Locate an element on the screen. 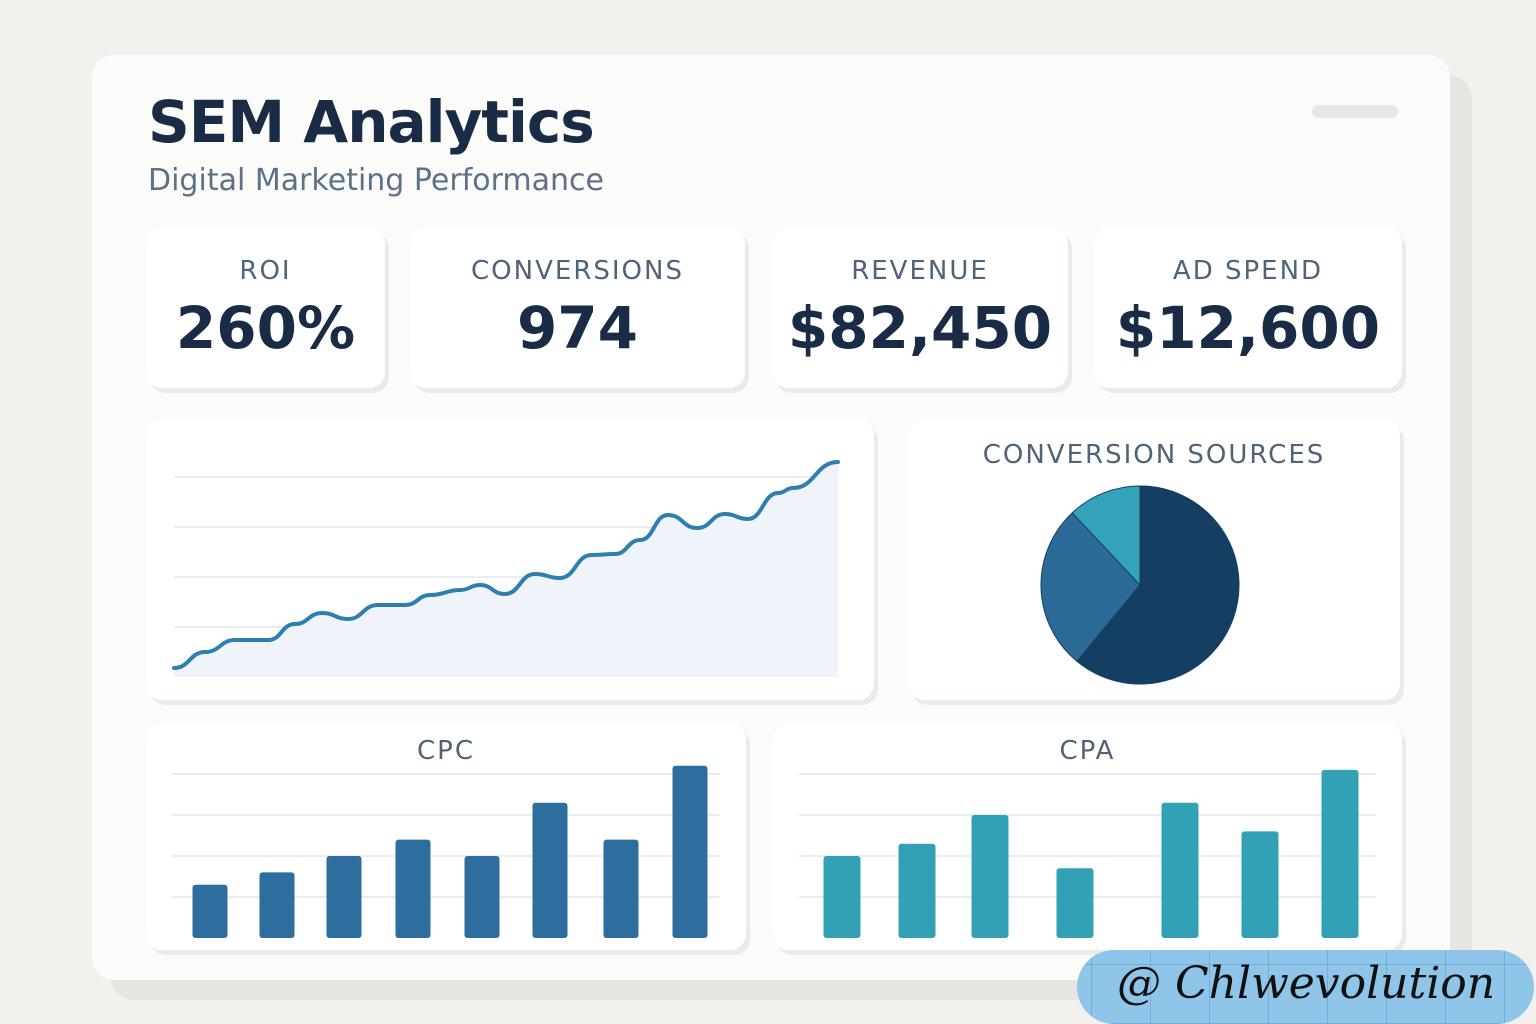 The height and width of the screenshot is (1024, 1536). kpi-card-ad-spend: AD SPEND $12,600 is located at coordinates (1248, 308).